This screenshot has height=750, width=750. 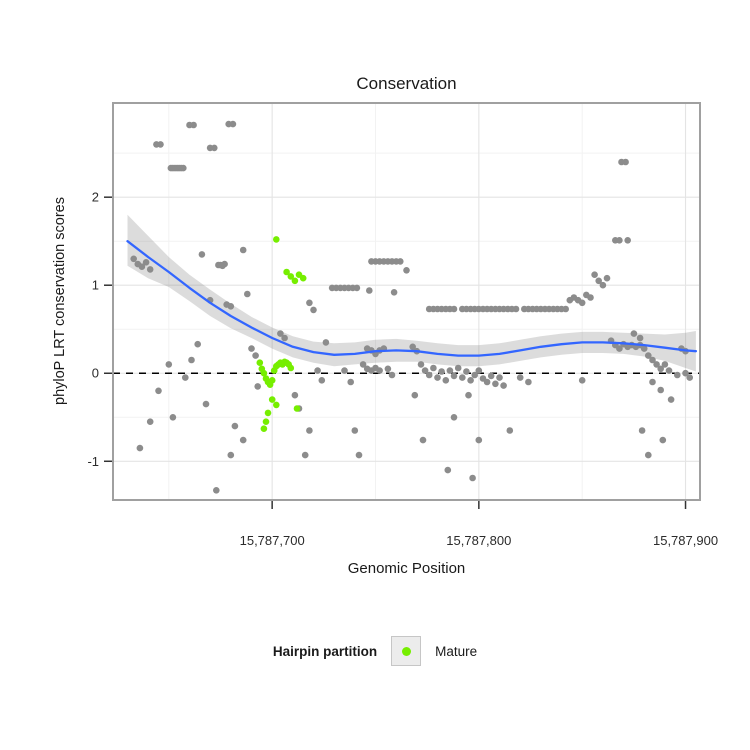 I want to click on x-axis-label: Genomic Position, so click(x=406, y=568).